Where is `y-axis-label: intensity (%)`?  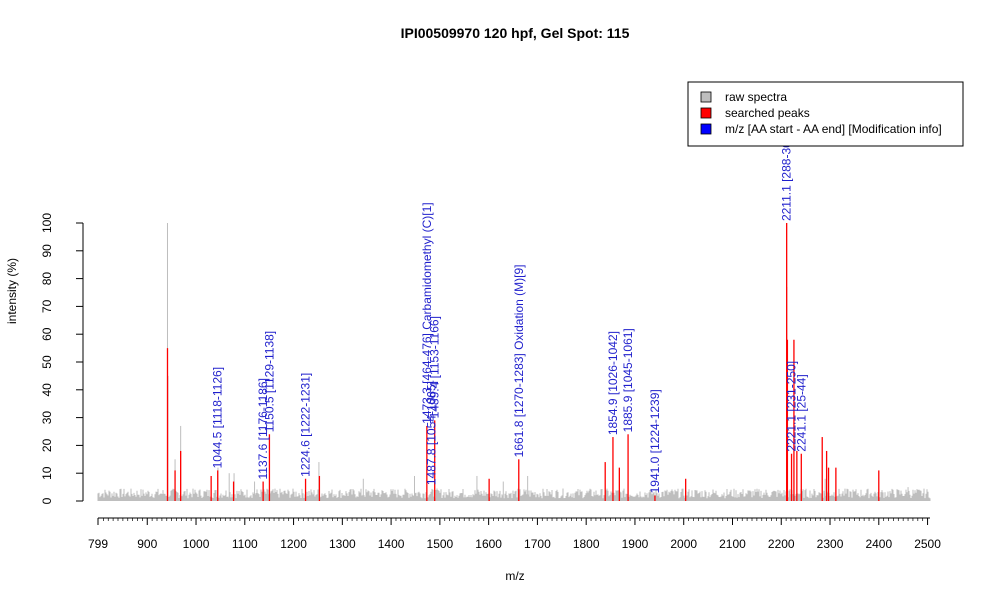 y-axis-label: intensity (%) is located at coordinates (12, 291).